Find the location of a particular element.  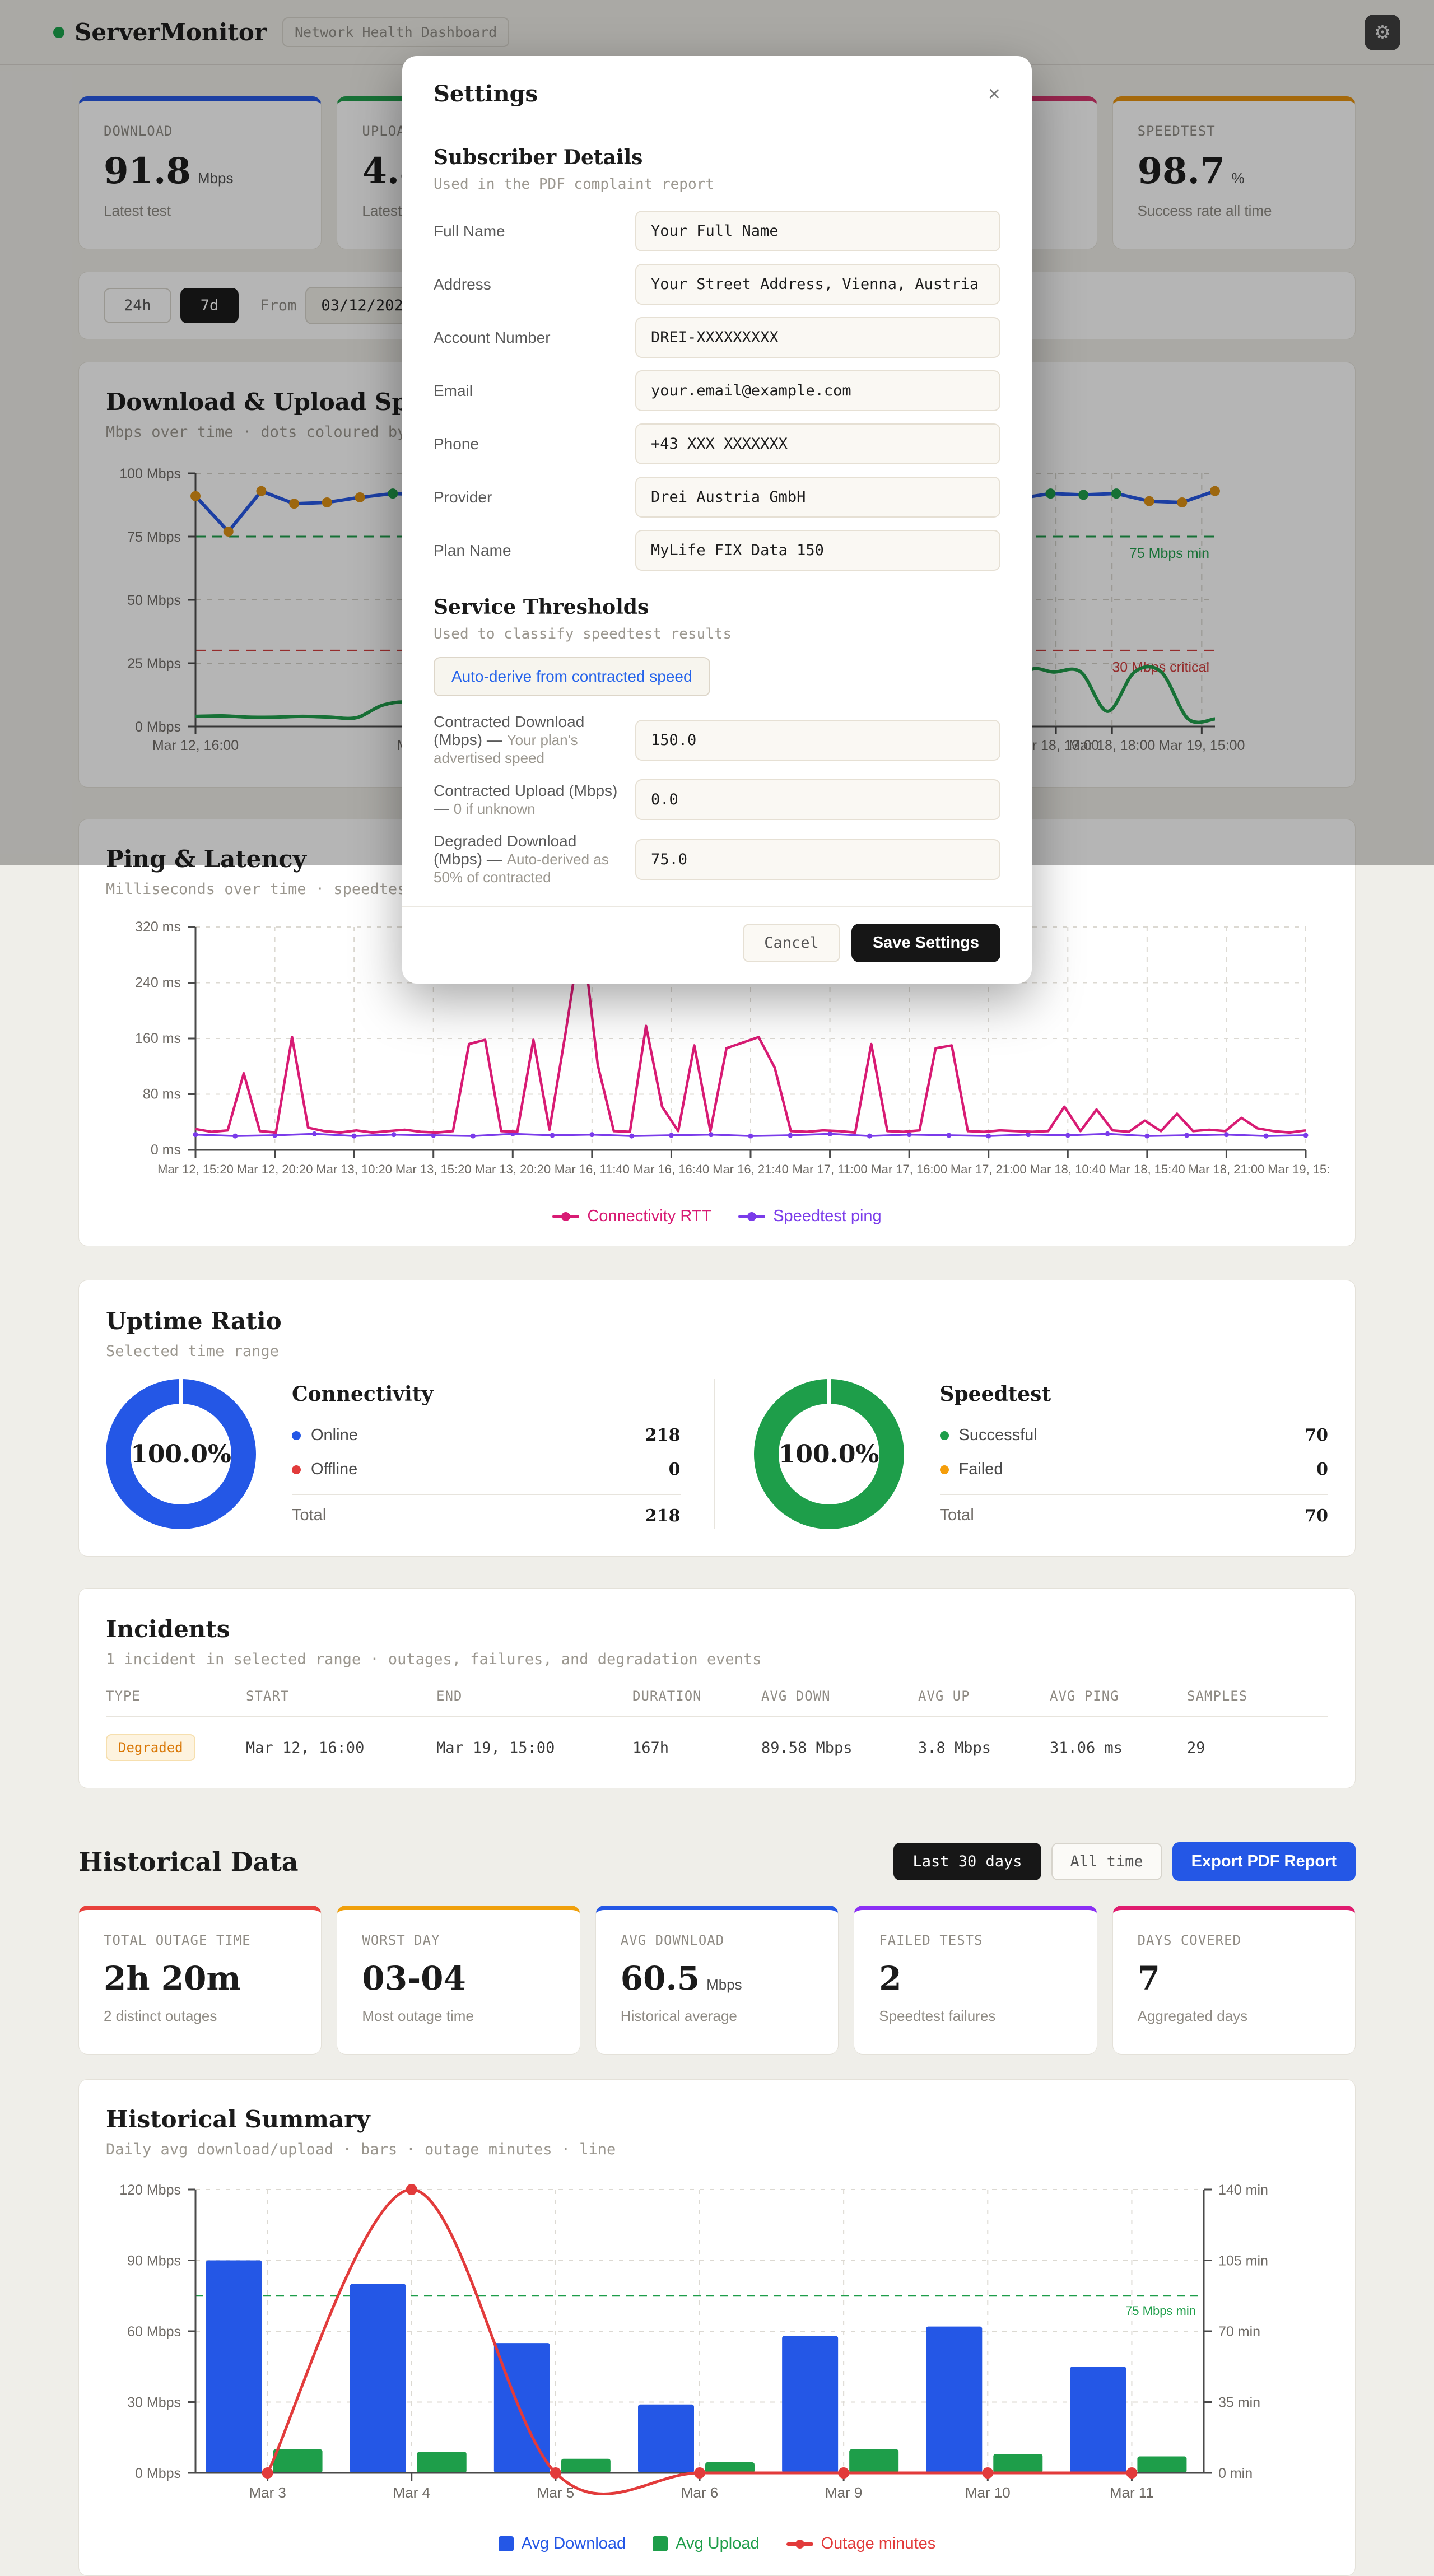

svg-text: 320 ms is located at coordinates (158, 927).